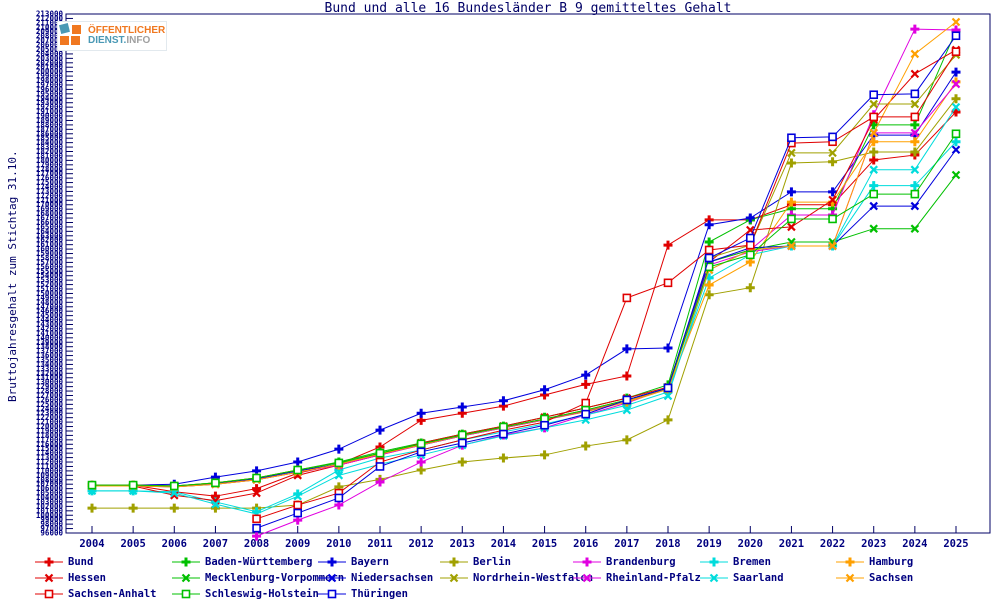 The height and width of the screenshot is (600, 1000). I want to click on svg-text: 138000, so click(50, 346).